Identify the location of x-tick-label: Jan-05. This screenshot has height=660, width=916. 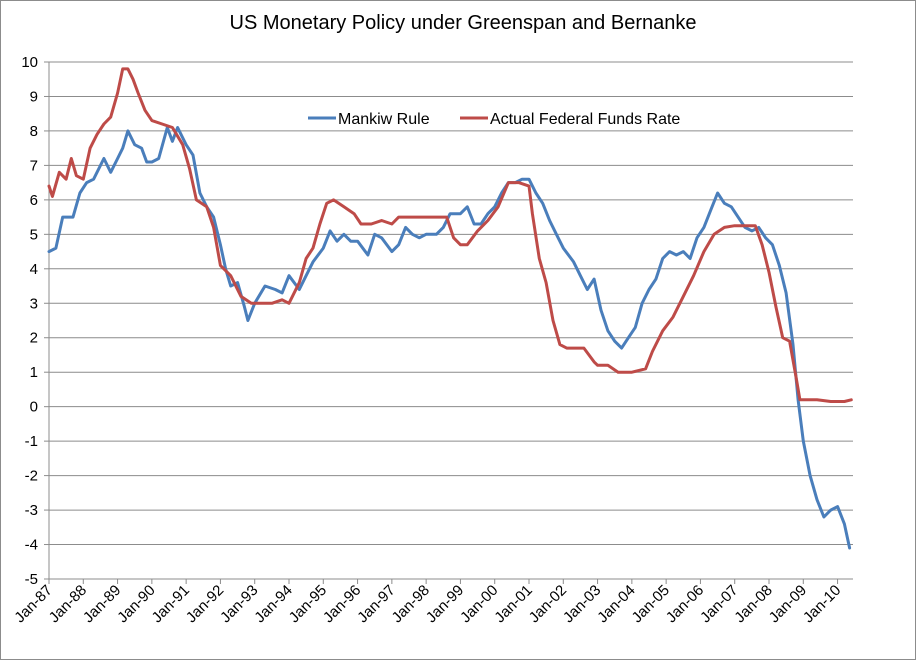
(651, 604).